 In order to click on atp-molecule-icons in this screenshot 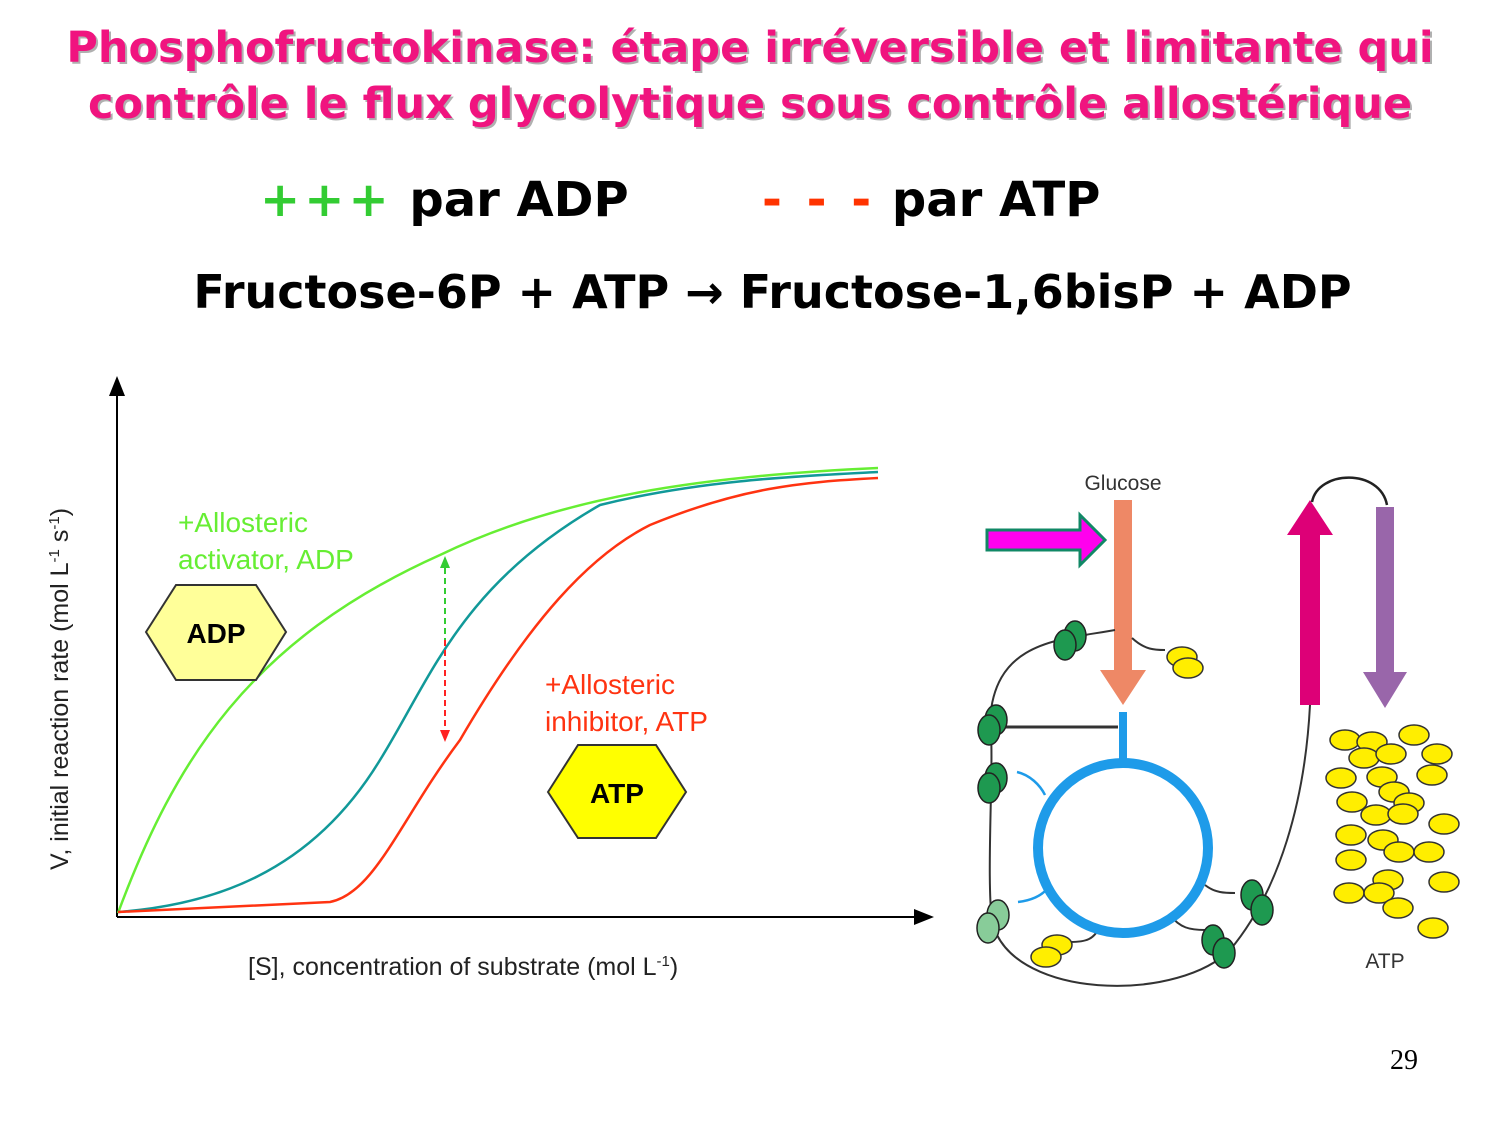, I will do `click(1245, 807)`.